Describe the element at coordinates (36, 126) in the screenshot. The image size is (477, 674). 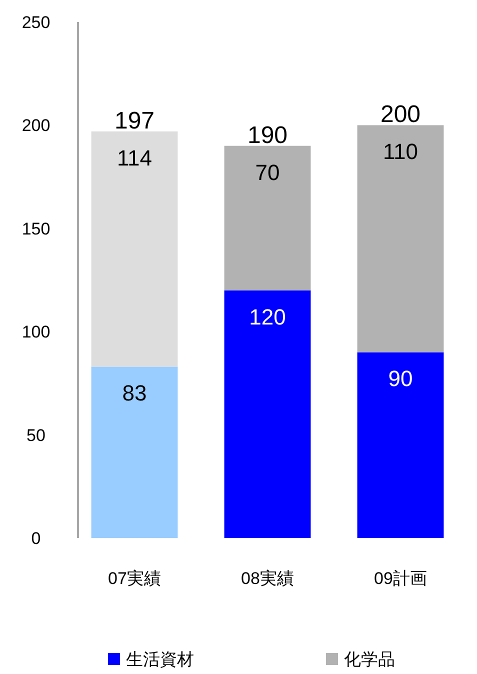
I see `y-tick-label: 200` at that location.